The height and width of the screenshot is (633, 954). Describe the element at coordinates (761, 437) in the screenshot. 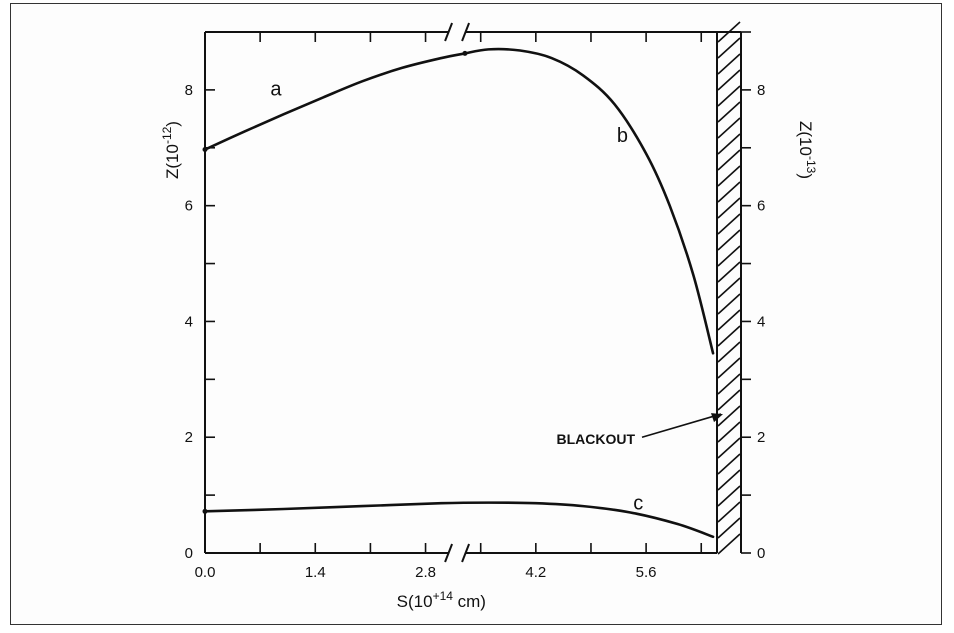

I see `y-tick-label-right: 2` at that location.